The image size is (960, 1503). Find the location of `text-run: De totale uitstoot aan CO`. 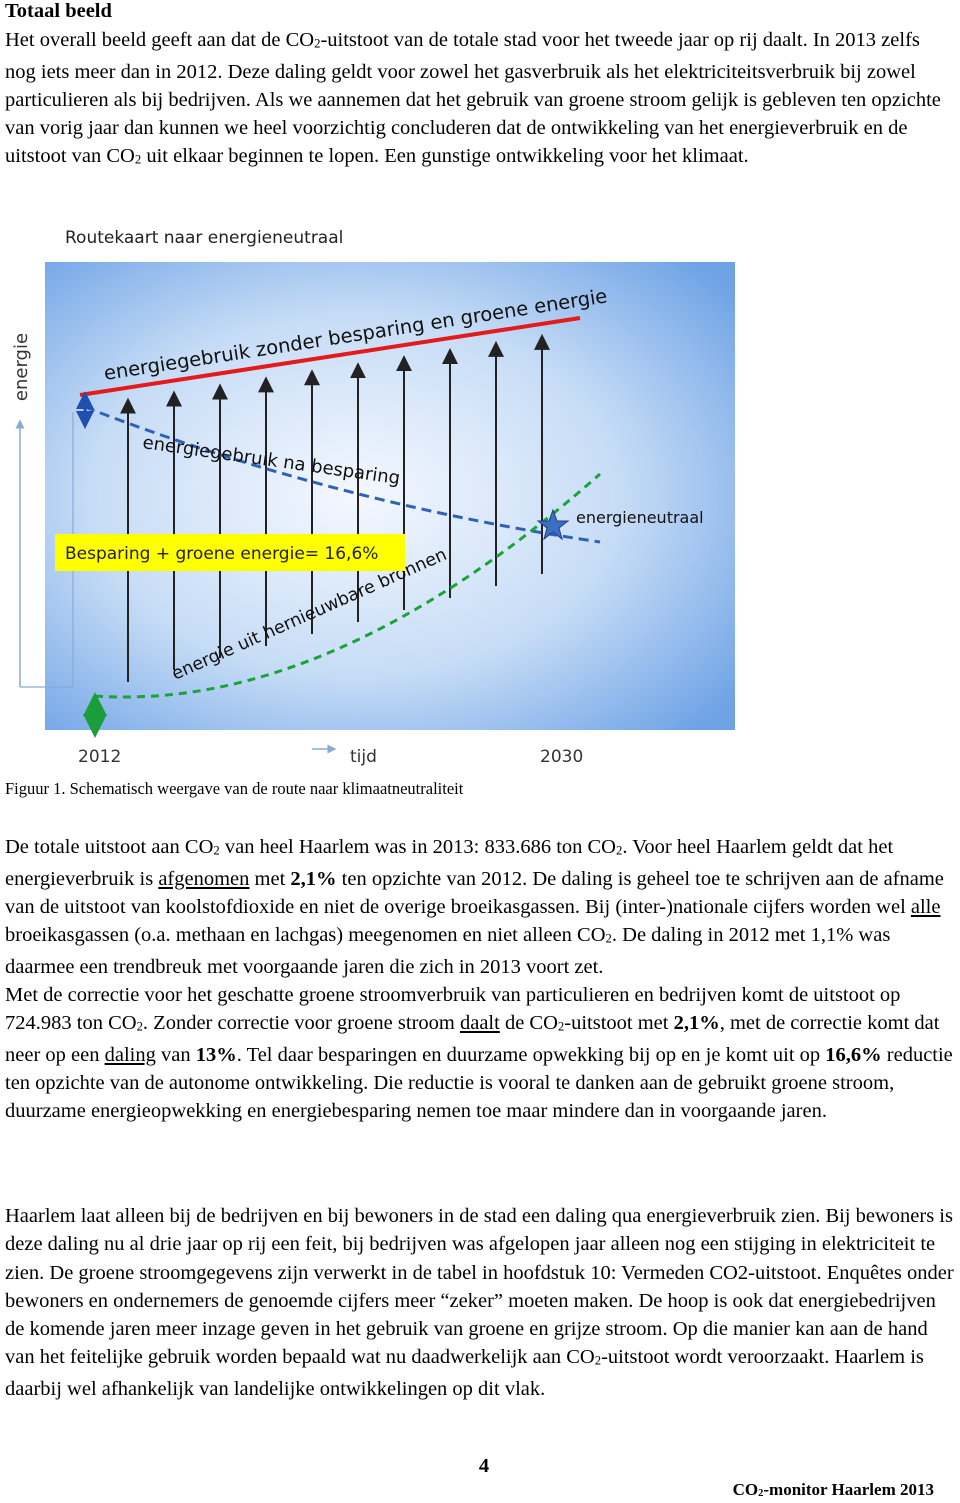

text-run: De totale uitstoot aan CO is located at coordinates (109, 847).